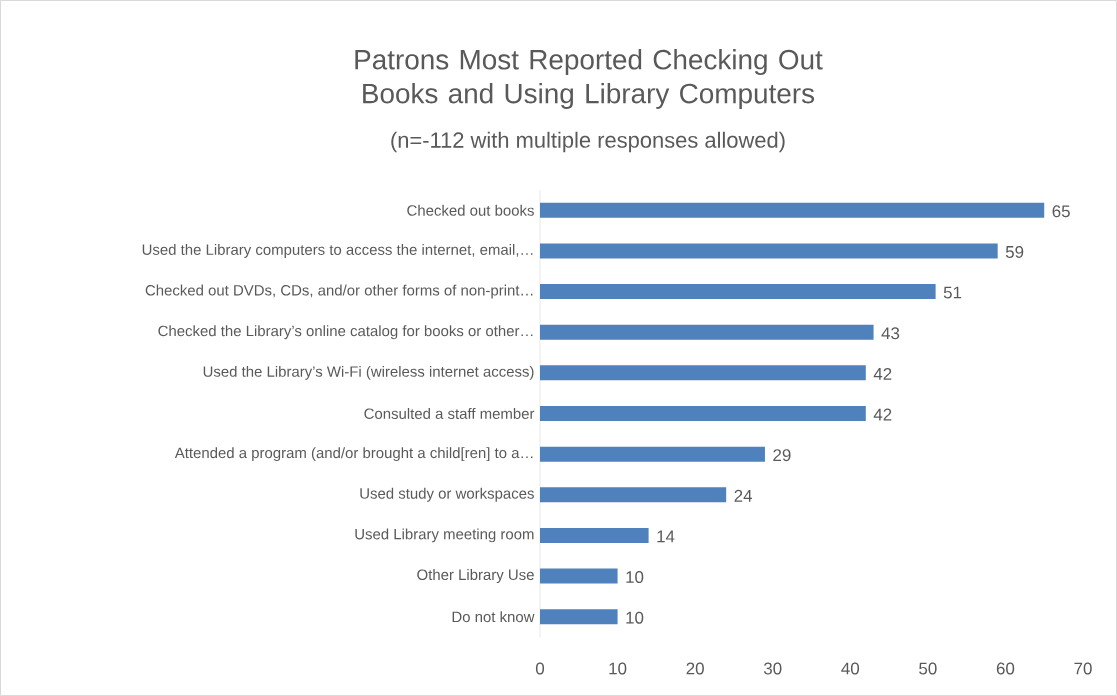 The width and height of the screenshot is (1117, 696). I want to click on y-tick-label: Used study or workspaces, so click(447, 494).